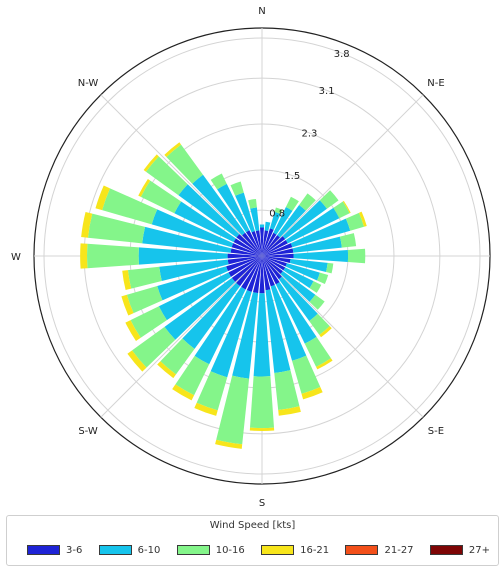 This screenshot has height=567, width=501. Describe the element at coordinates (309, 134) in the screenshot. I see `ring-label: 2.3` at that location.